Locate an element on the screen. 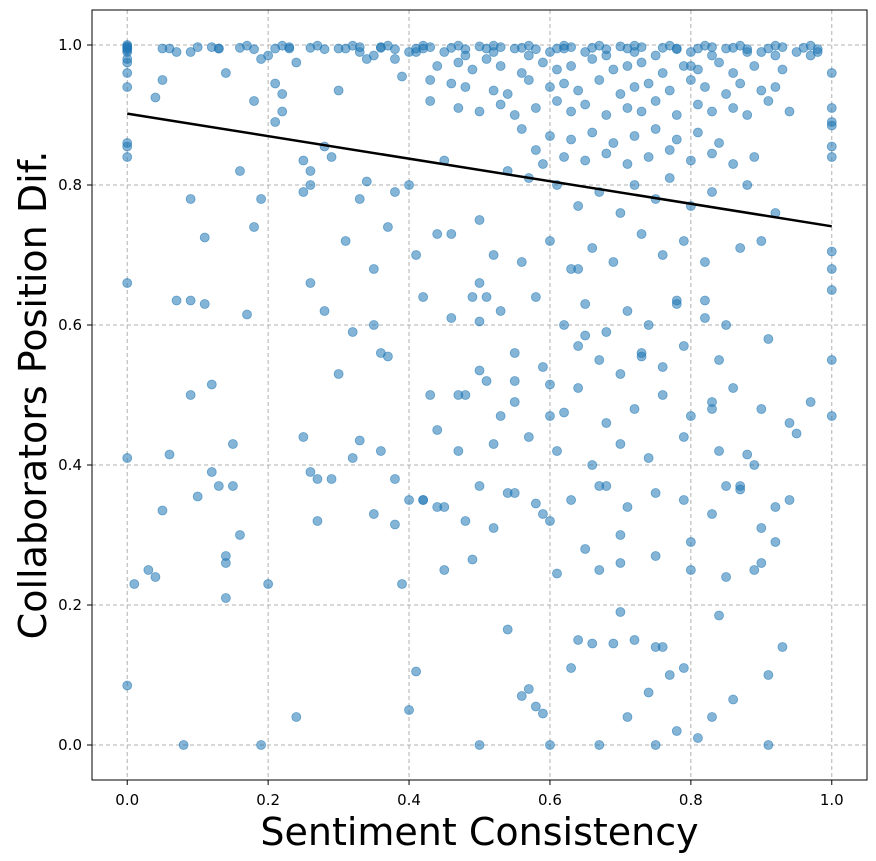 The image size is (876, 861). trend-line is located at coordinates (479, 170).